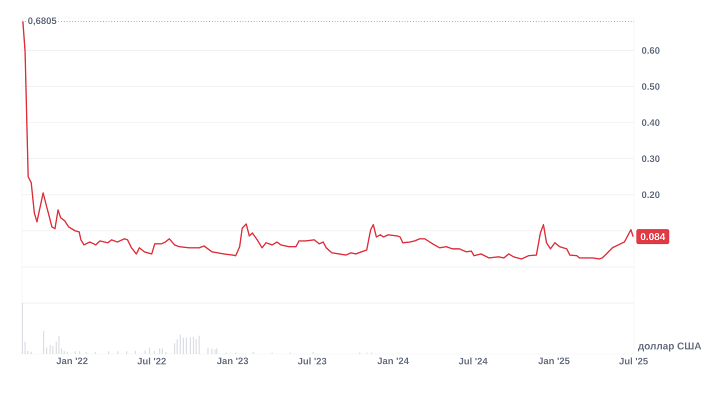 This screenshot has height=413, width=707. Describe the element at coordinates (312, 361) in the screenshot. I see `x-tick-label: Jul '23` at that location.